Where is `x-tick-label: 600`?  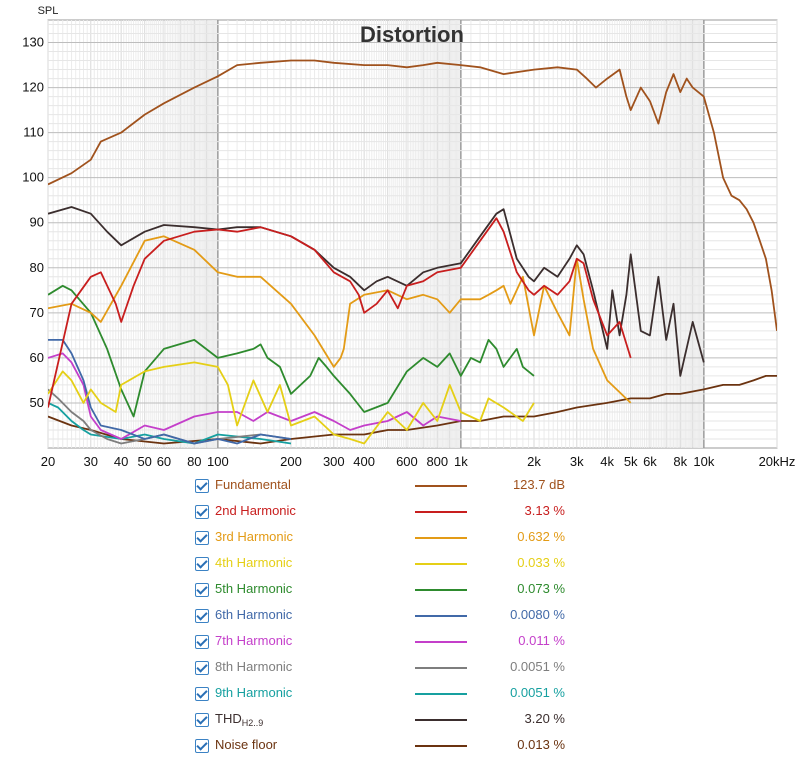
x-tick-label: 600 is located at coordinates (407, 461).